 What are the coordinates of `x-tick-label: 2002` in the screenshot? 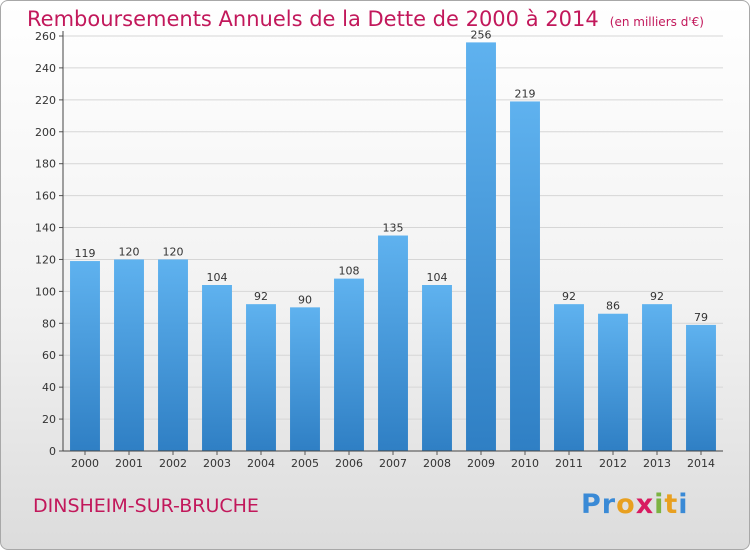 It's located at (173, 463).